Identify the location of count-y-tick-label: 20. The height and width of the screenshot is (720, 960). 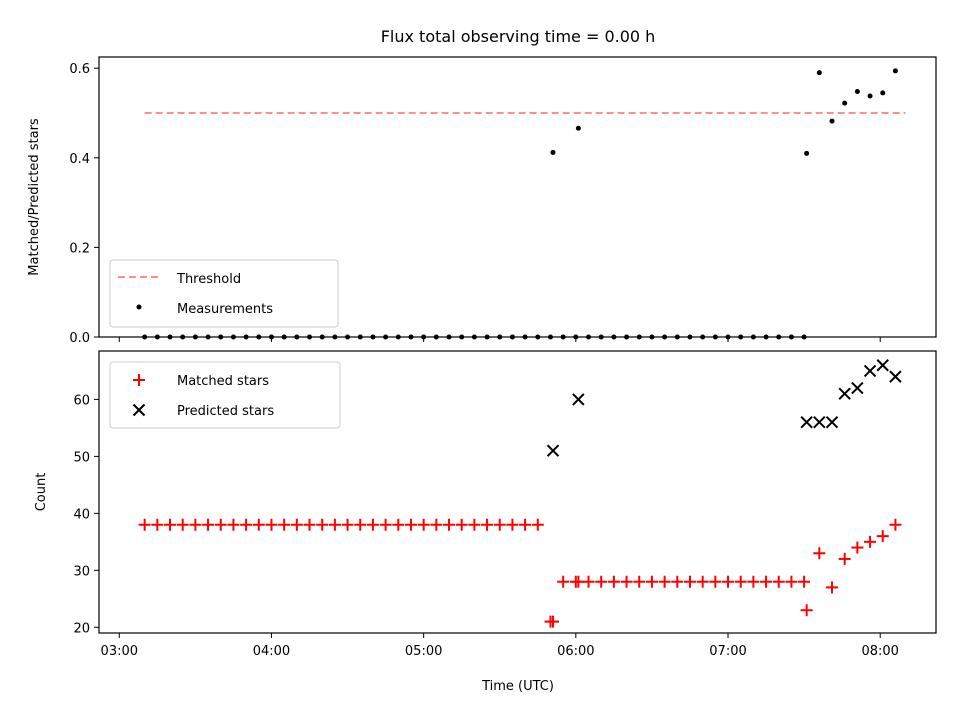
(81, 628).